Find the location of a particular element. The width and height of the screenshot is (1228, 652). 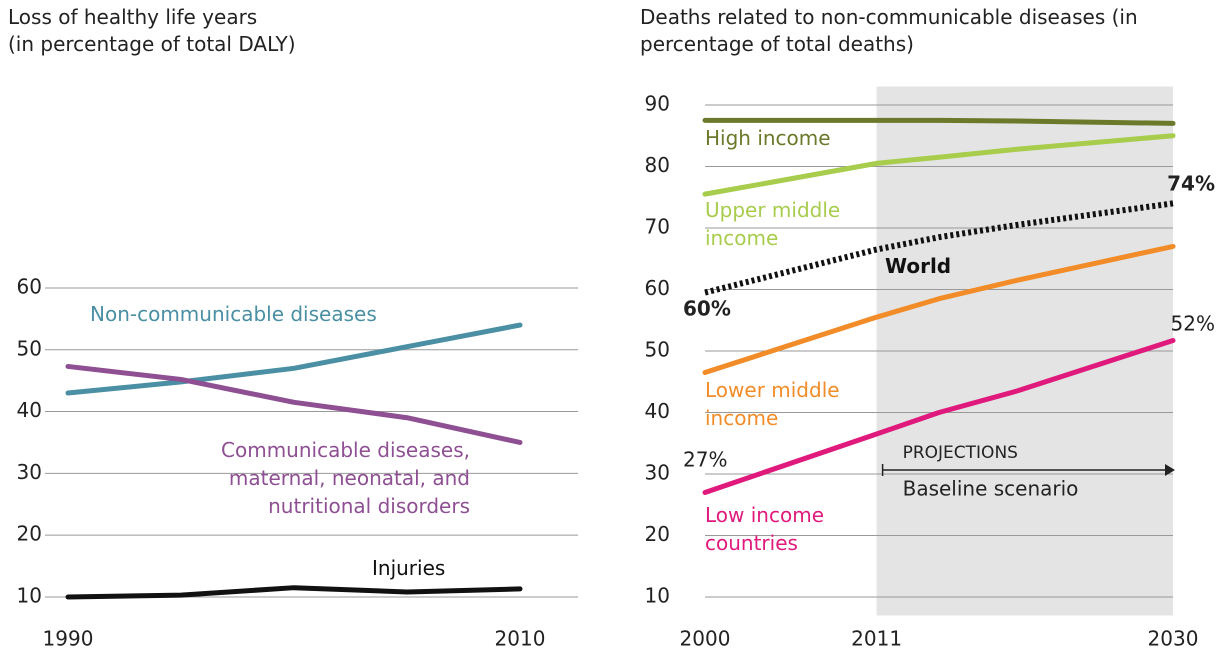

x-tick-label: 2000 is located at coordinates (705, 639).